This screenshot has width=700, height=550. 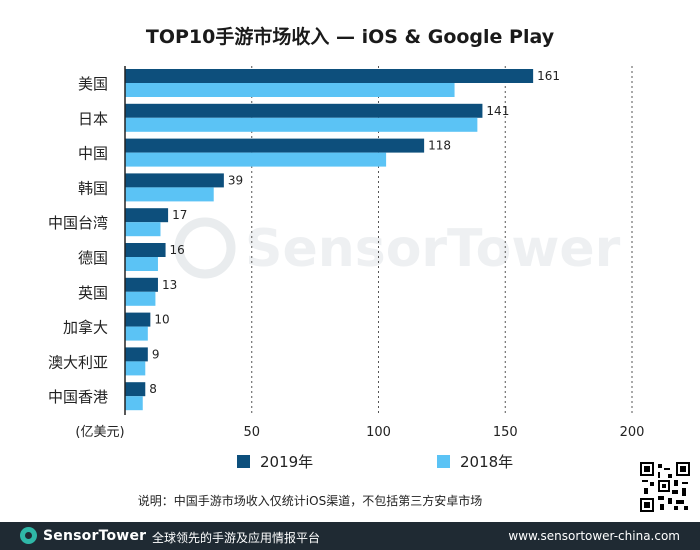 What do you see at coordinates (443, 461) in the screenshot?
I see `legend-swatch-2018` at bounding box center [443, 461].